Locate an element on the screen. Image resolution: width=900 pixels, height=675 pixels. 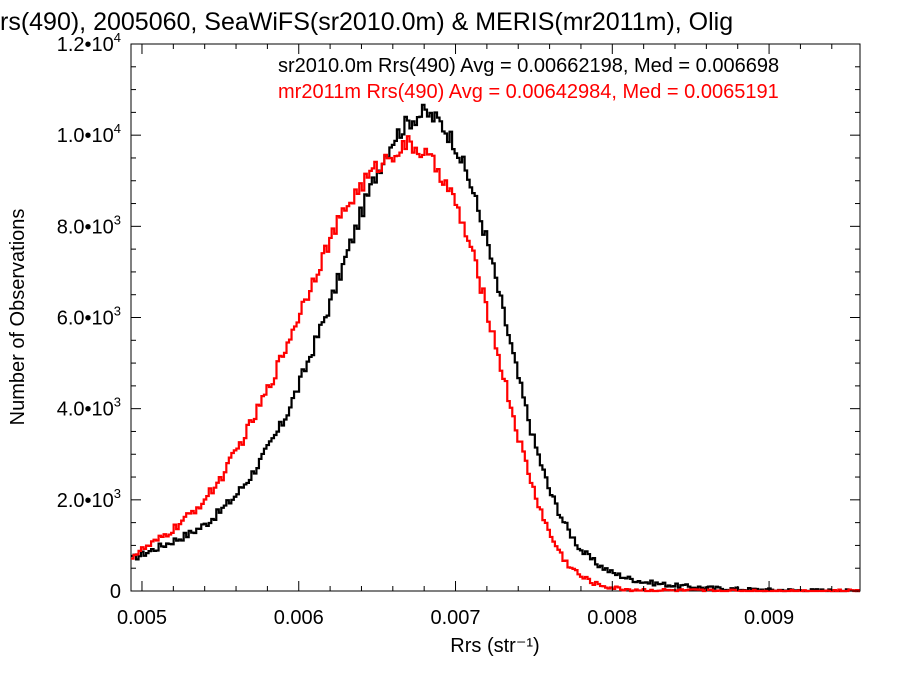
y-tick-label: 8.0•103 is located at coordinates (89, 225).